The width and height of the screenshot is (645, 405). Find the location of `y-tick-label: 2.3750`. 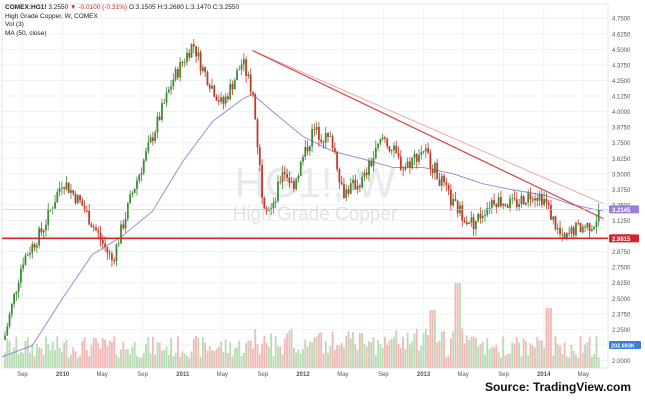

y-tick-label: 2.3750 is located at coordinates (621, 315).